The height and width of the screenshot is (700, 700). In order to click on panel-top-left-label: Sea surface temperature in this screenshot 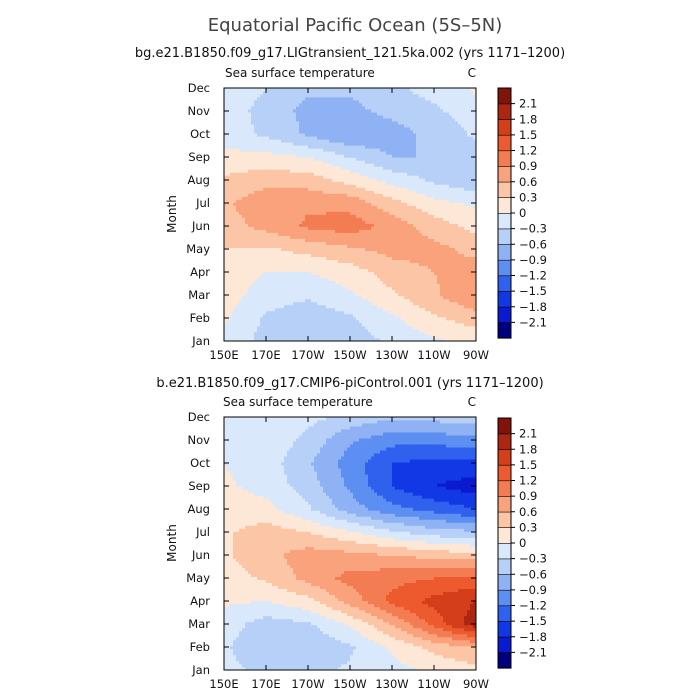, I will do `click(300, 73)`.